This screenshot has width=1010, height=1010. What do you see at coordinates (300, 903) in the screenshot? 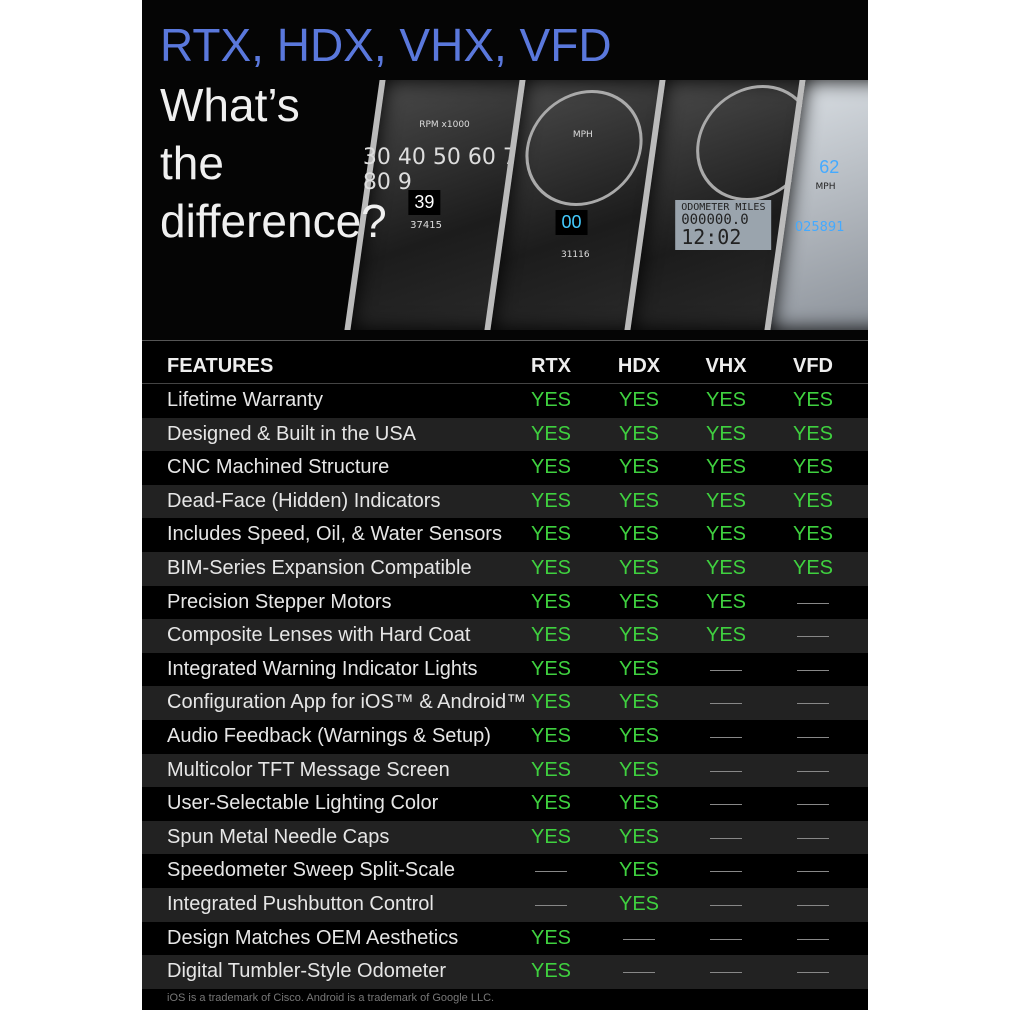
I see `feature-name: Integrated Pushbutton Control` at bounding box center [300, 903].